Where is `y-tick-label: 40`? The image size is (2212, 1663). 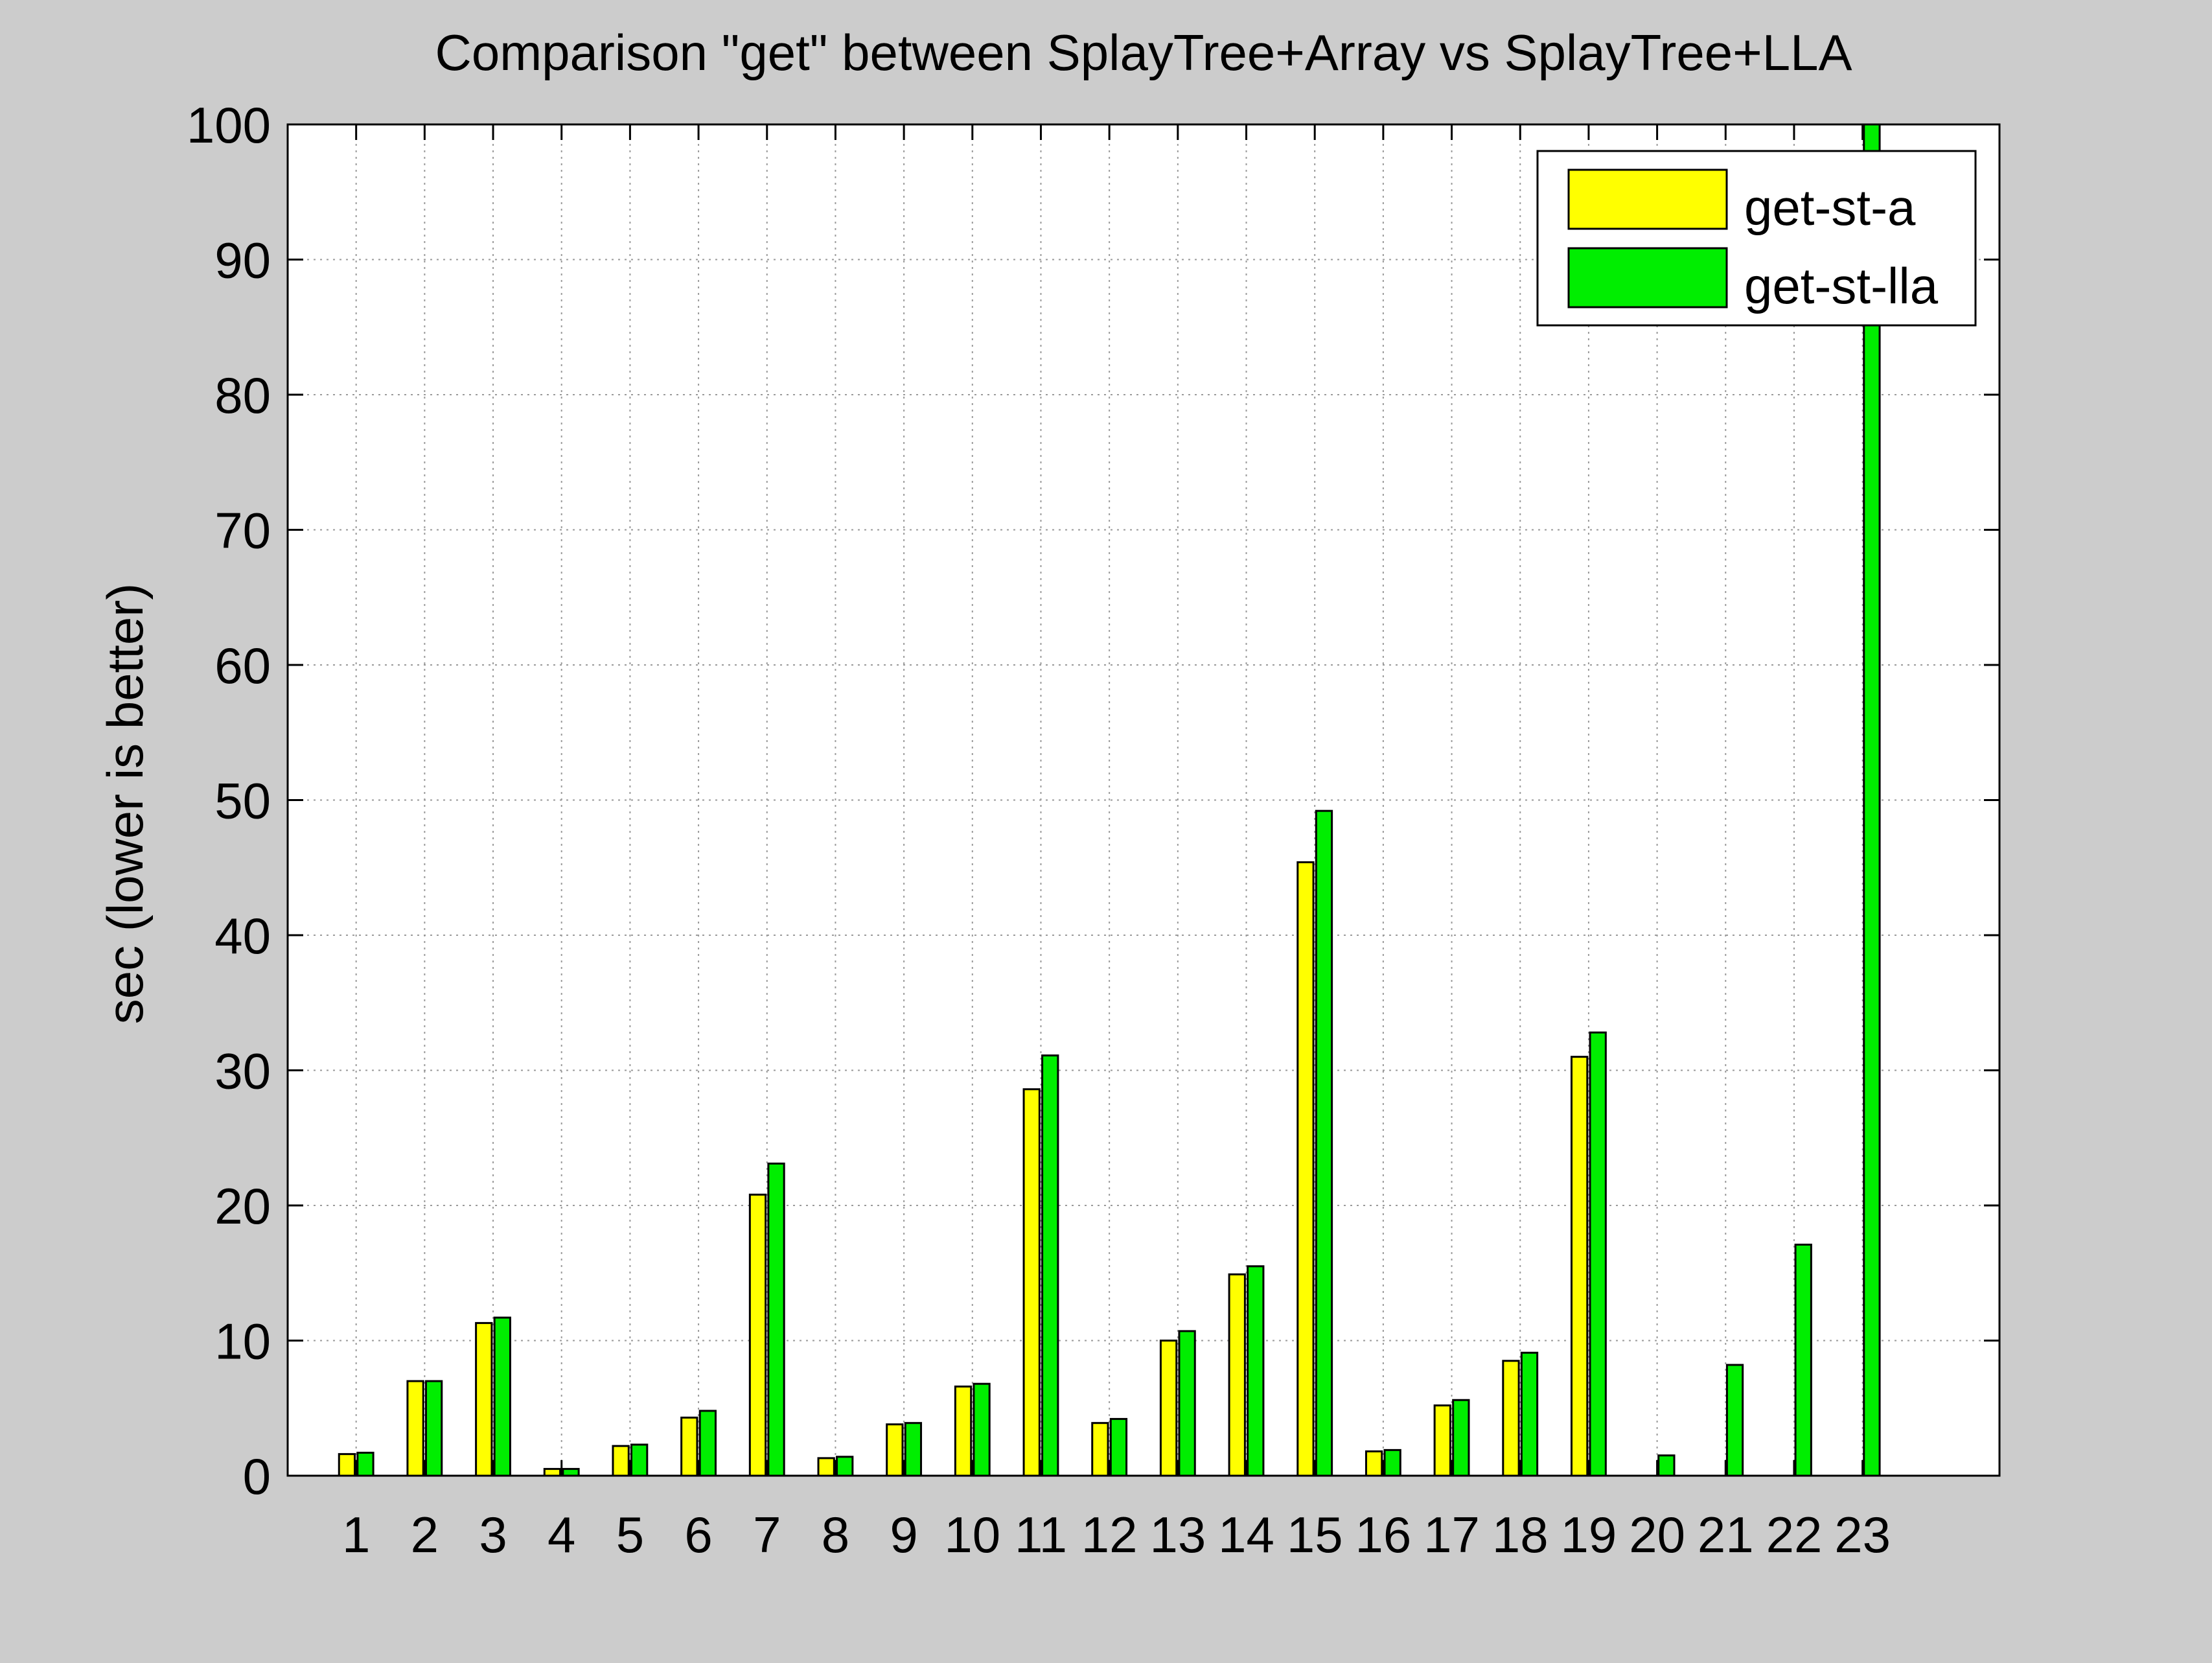 y-tick-label: 40 is located at coordinates (242, 935).